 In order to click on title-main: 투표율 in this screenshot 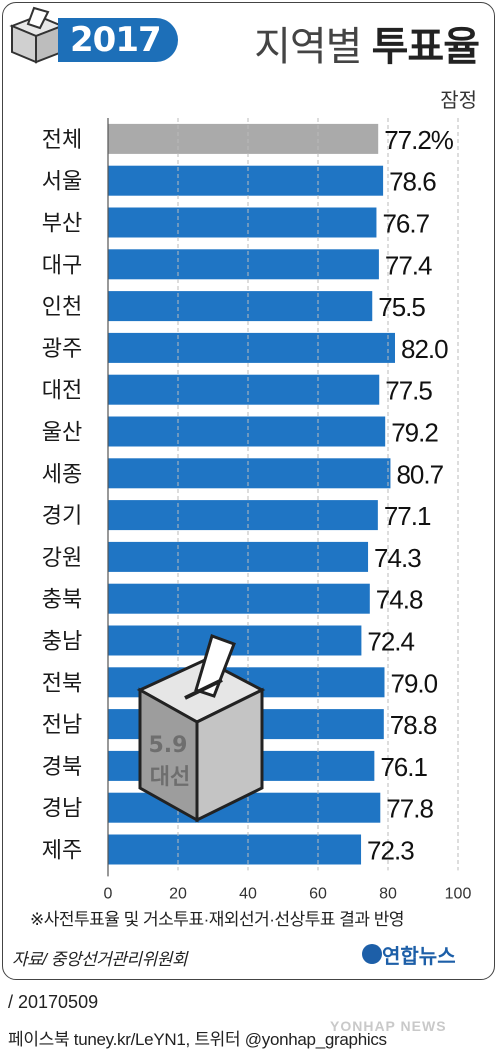, I will do `click(425, 47)`.